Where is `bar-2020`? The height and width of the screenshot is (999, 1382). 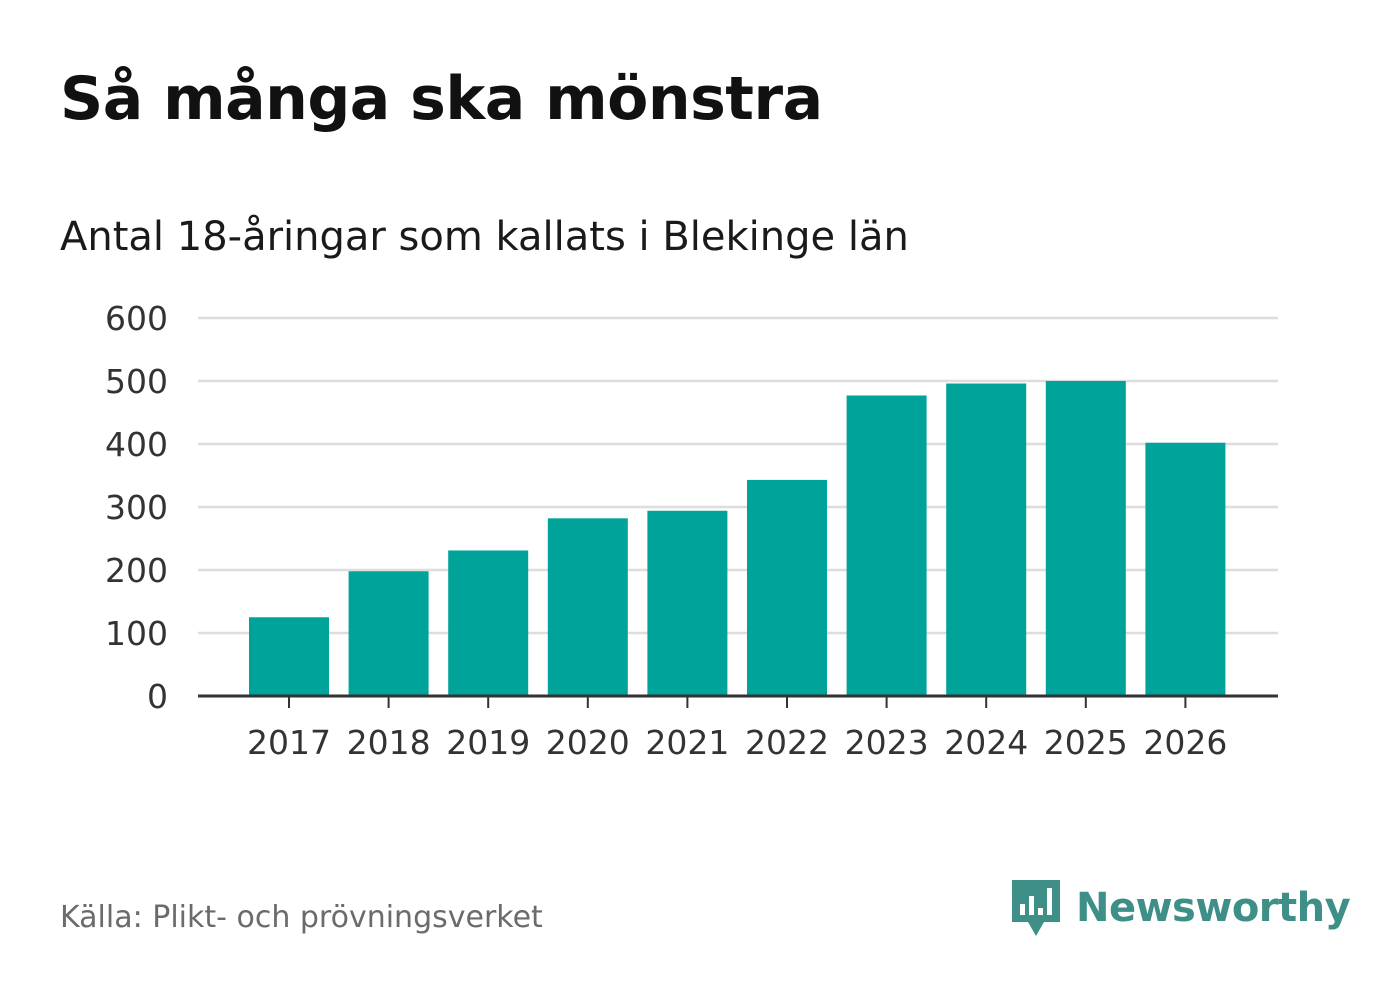 bar-2020 is located at coordinates (587, 607).